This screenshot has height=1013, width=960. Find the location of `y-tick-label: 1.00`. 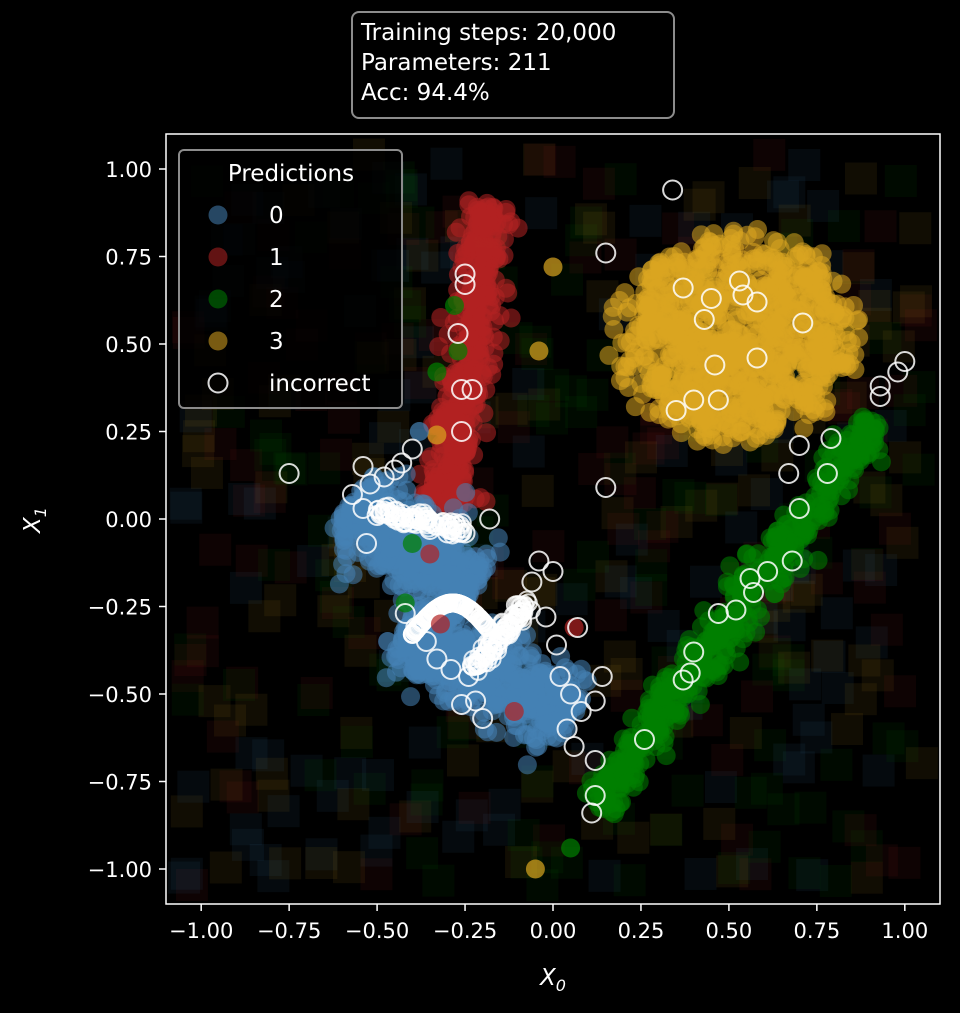

y-tick-label: 1.00 is located at coordinates (128, 170).